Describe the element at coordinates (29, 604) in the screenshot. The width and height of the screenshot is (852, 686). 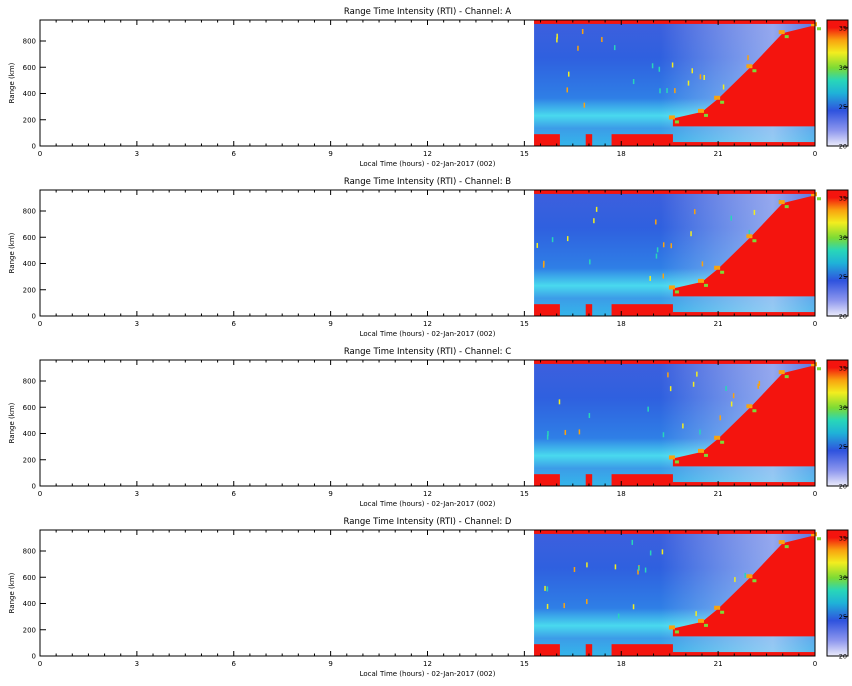
I see `y-tick-label: 400` at that location.